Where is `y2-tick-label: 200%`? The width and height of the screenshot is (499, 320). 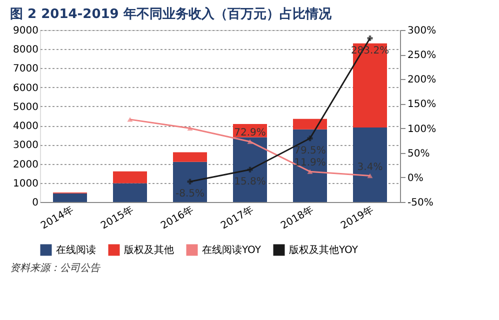
y2-tick-label: 200% is located at coordinates (422, 80).